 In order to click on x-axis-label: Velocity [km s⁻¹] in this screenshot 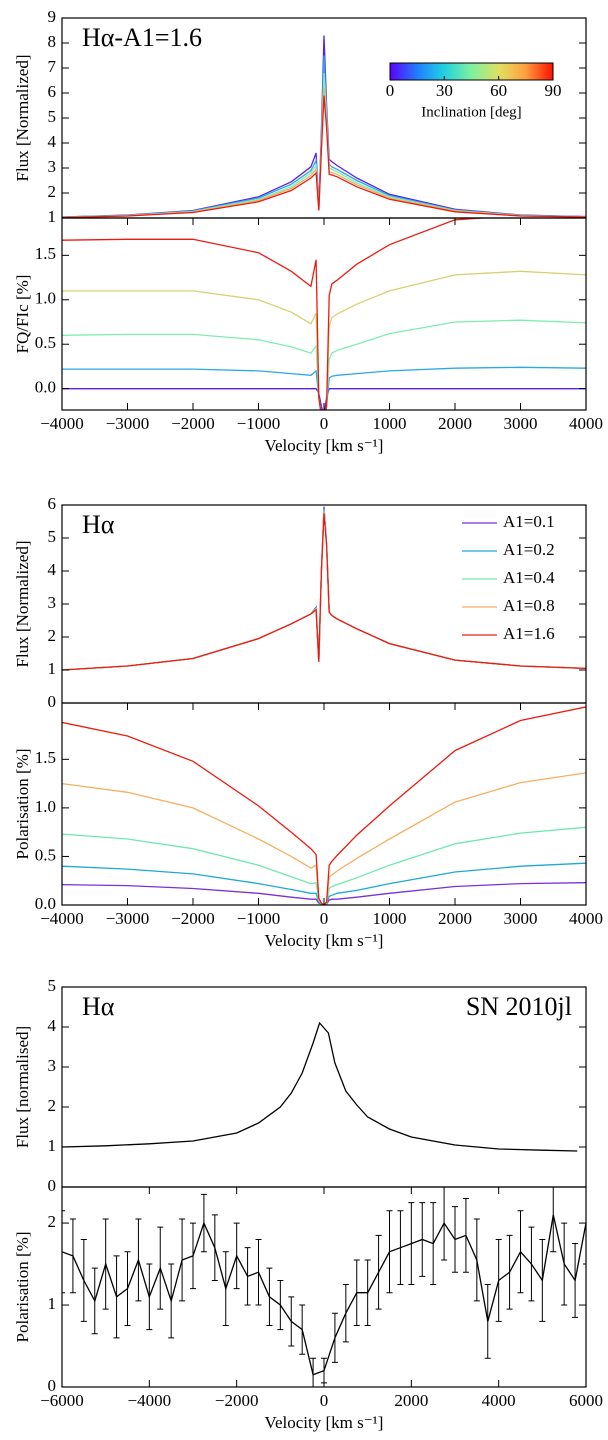, I will do `click(324, 1422)`.